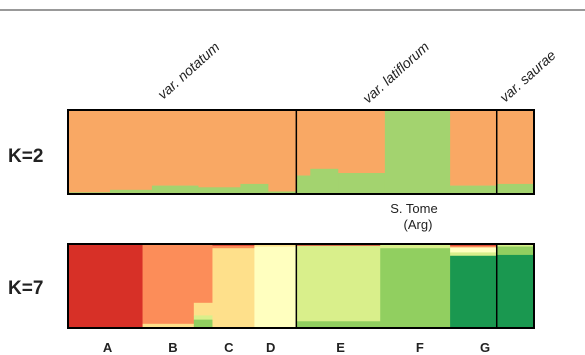 The image size is (585, 355). Describe the element at coordinates (474, 148) in the screenshot. I see `bar-segment-p0-s10-c0` at that location.